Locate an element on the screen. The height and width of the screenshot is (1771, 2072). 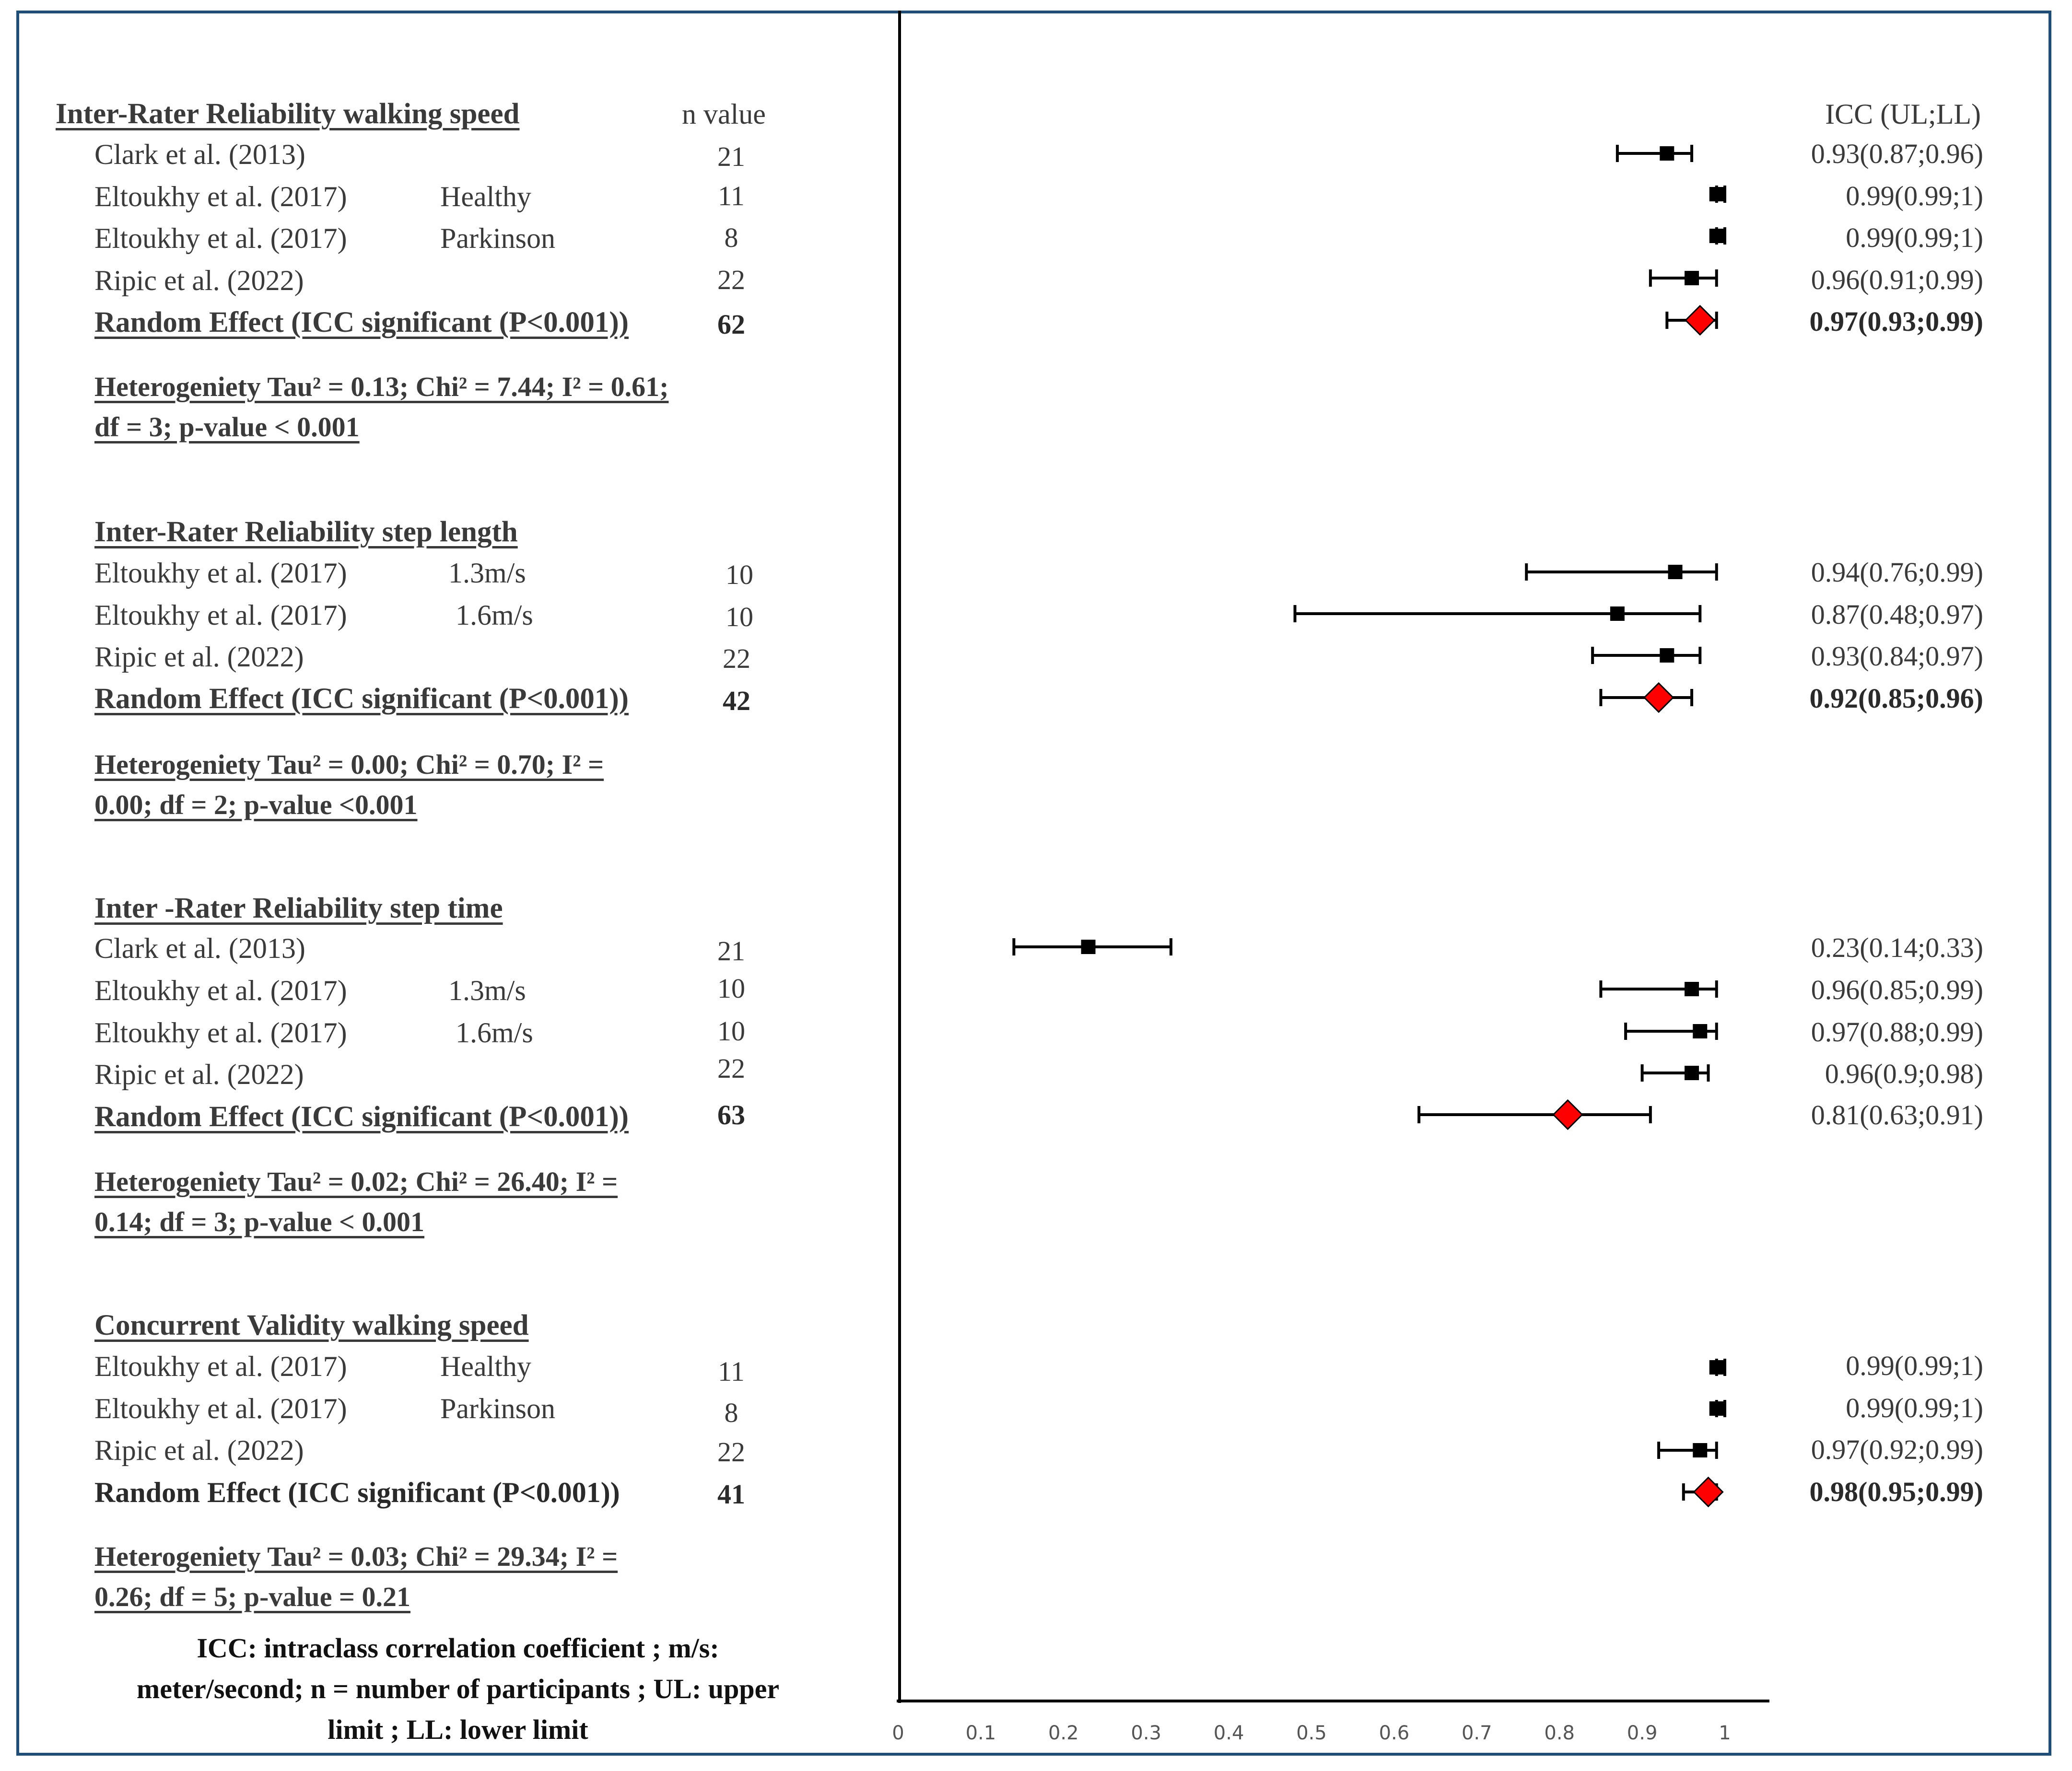
ci-label: 0.97(0.88;0.99) is located at coordinates (1897, 1032).